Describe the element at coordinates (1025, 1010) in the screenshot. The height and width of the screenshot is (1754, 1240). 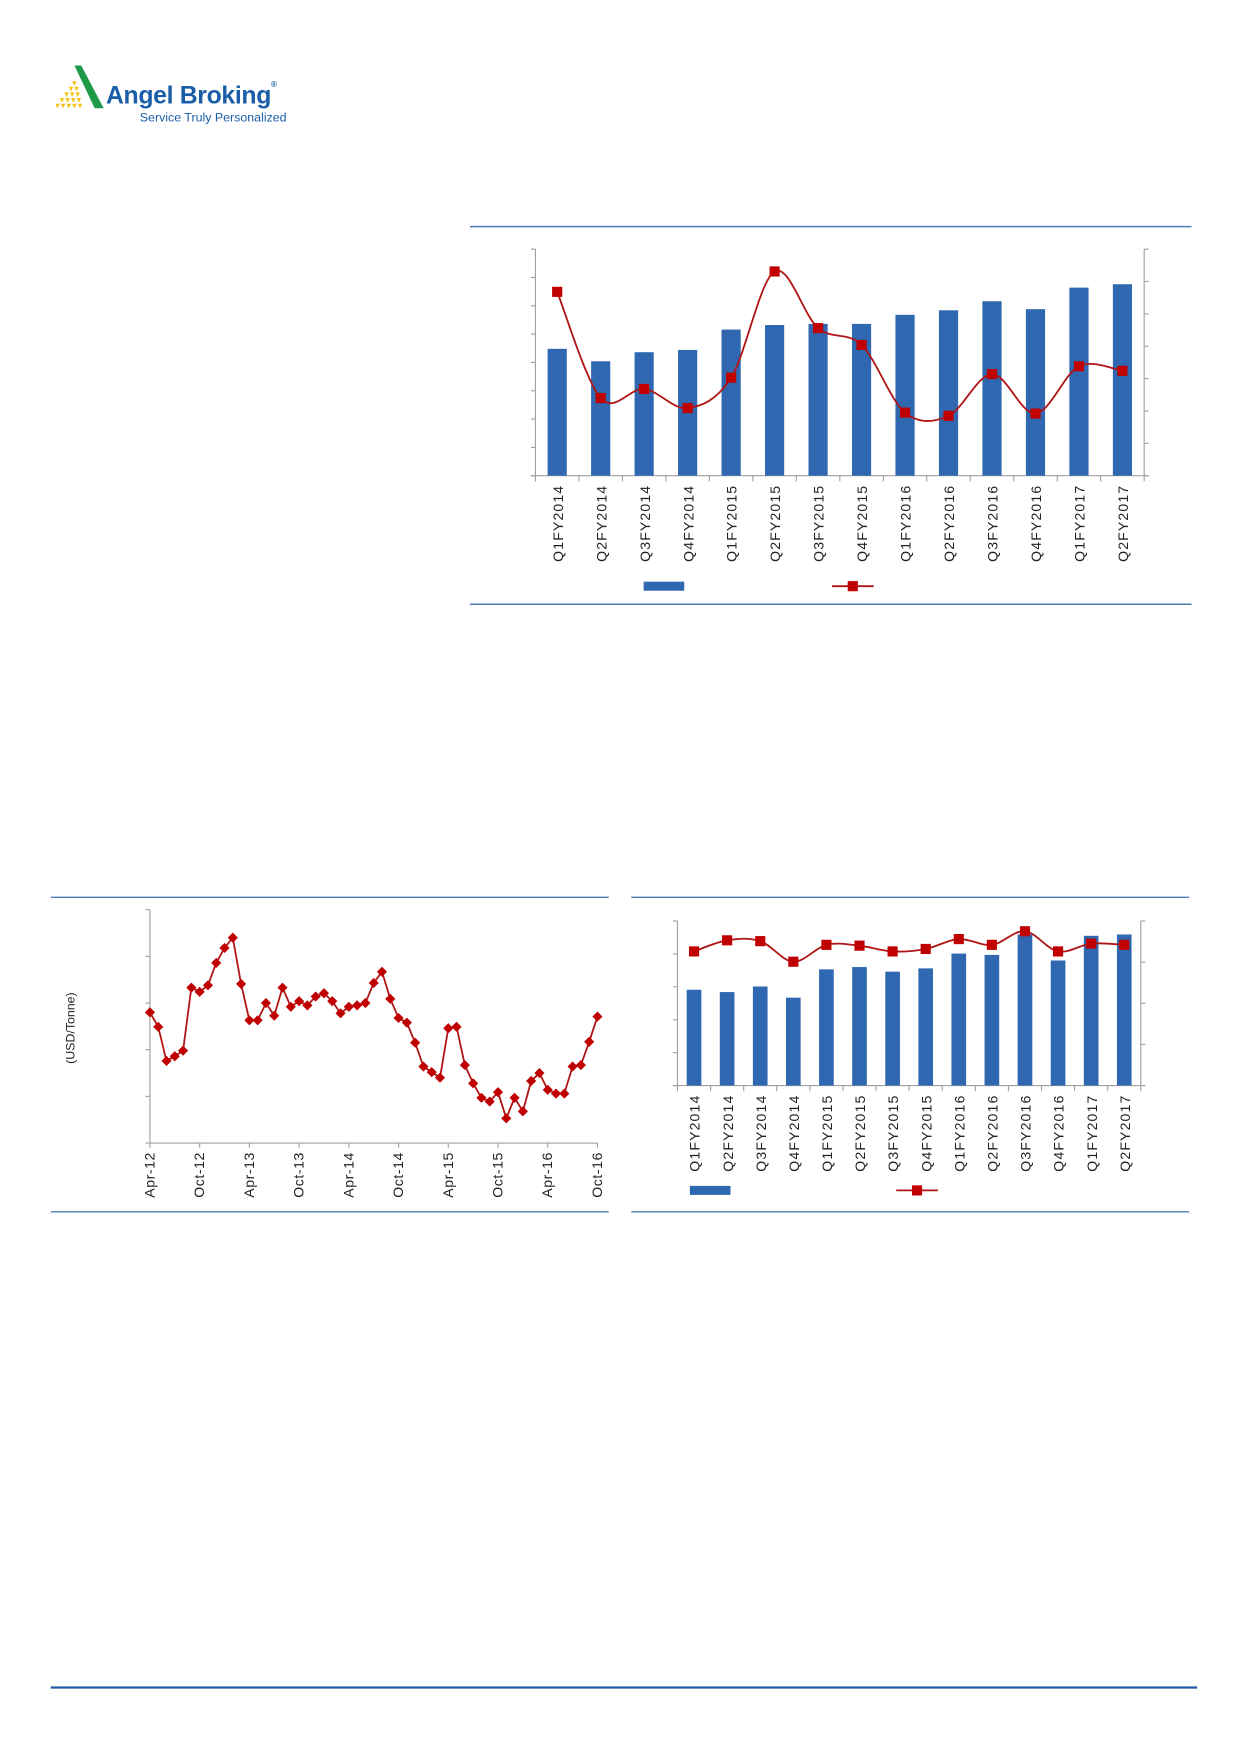
I see `bar-Q3FY2016` at that location.